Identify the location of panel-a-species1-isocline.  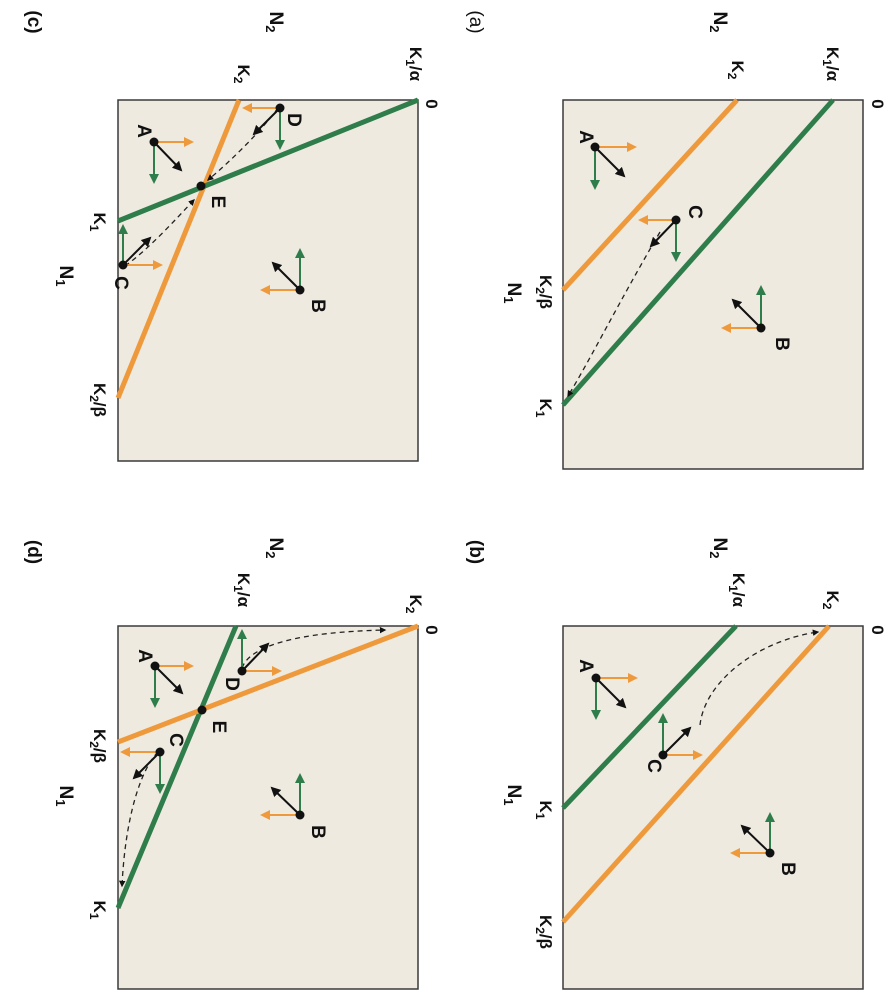
(698, 252).